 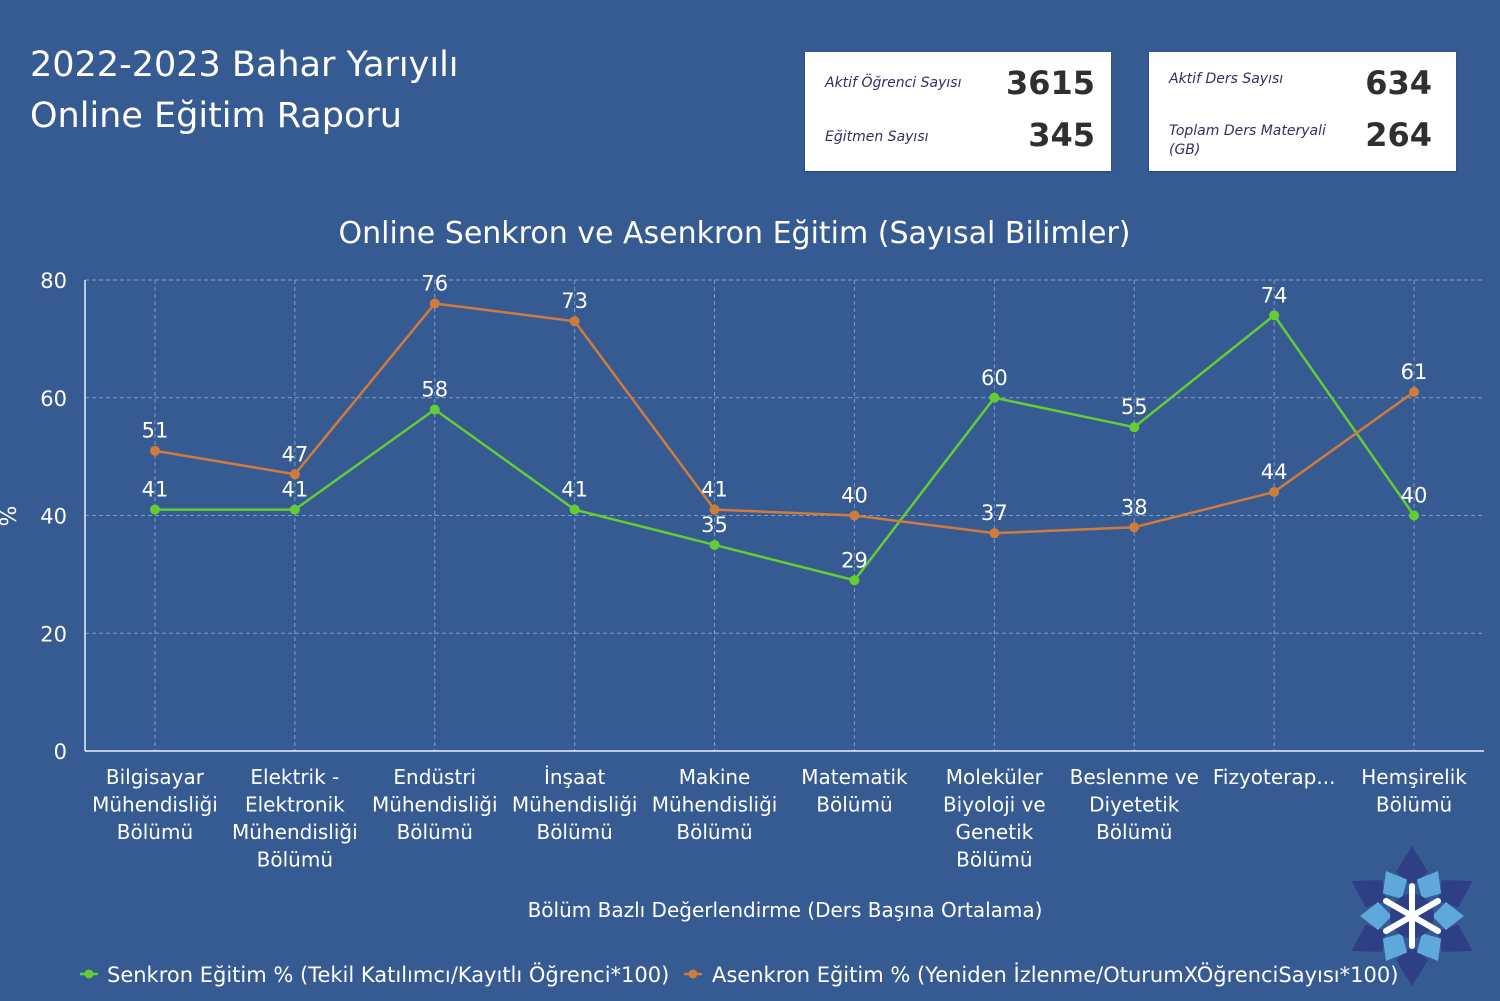 I want to click on y-tick-label: 80, so click(x=53, y=281).